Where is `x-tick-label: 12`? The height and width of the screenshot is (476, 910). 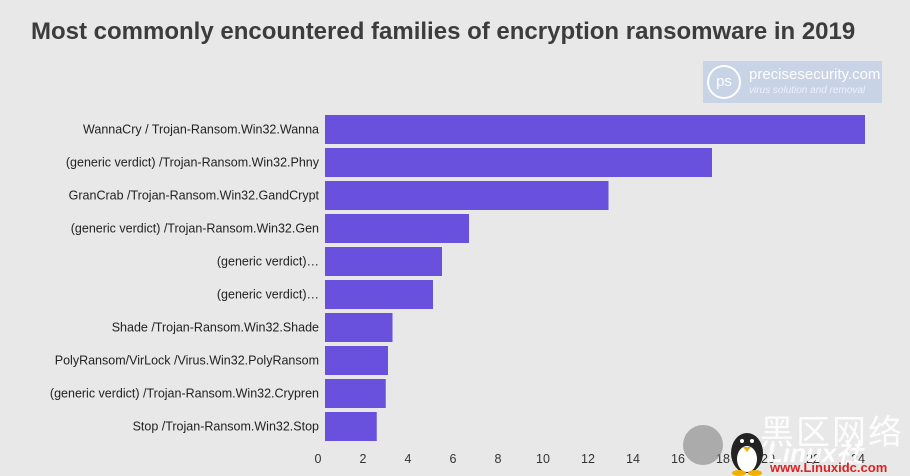
x-tick-label: 12 is located at coordinates (588, 459).